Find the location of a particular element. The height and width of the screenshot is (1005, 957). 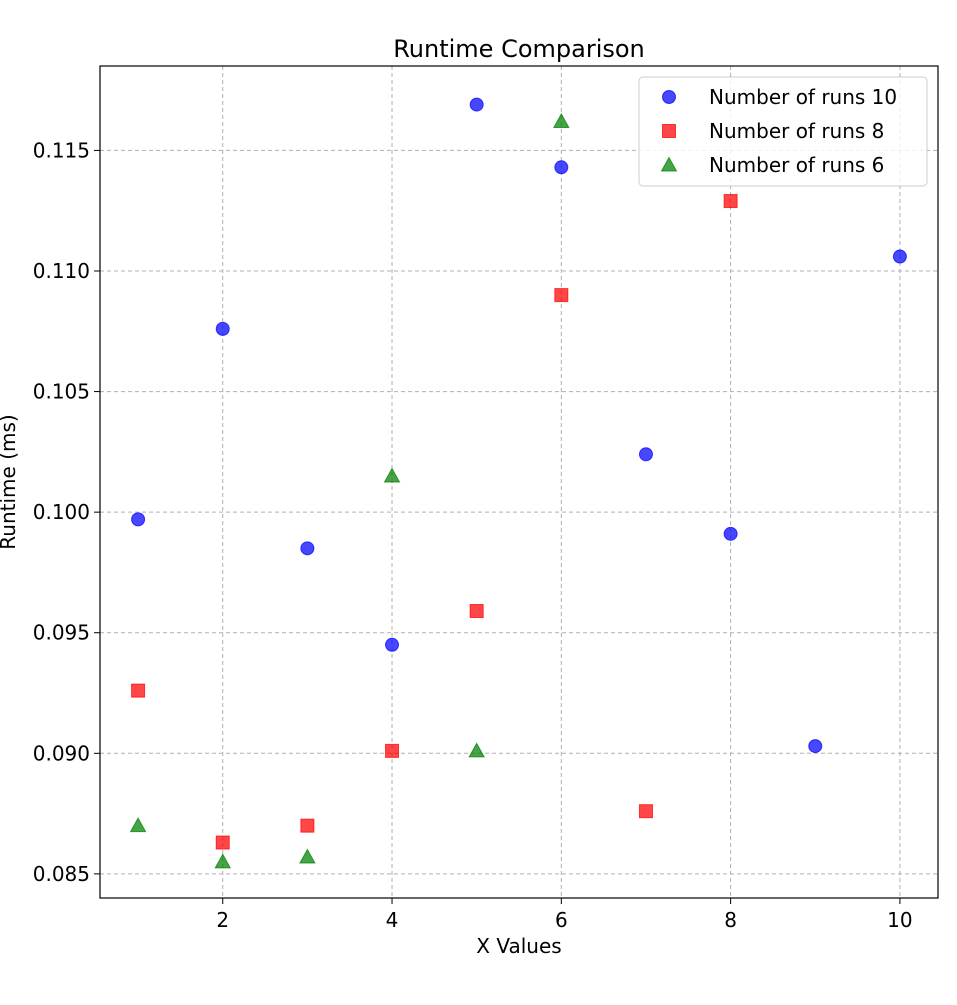

x-axis-label: X Values is located at coordinates (518, 946).